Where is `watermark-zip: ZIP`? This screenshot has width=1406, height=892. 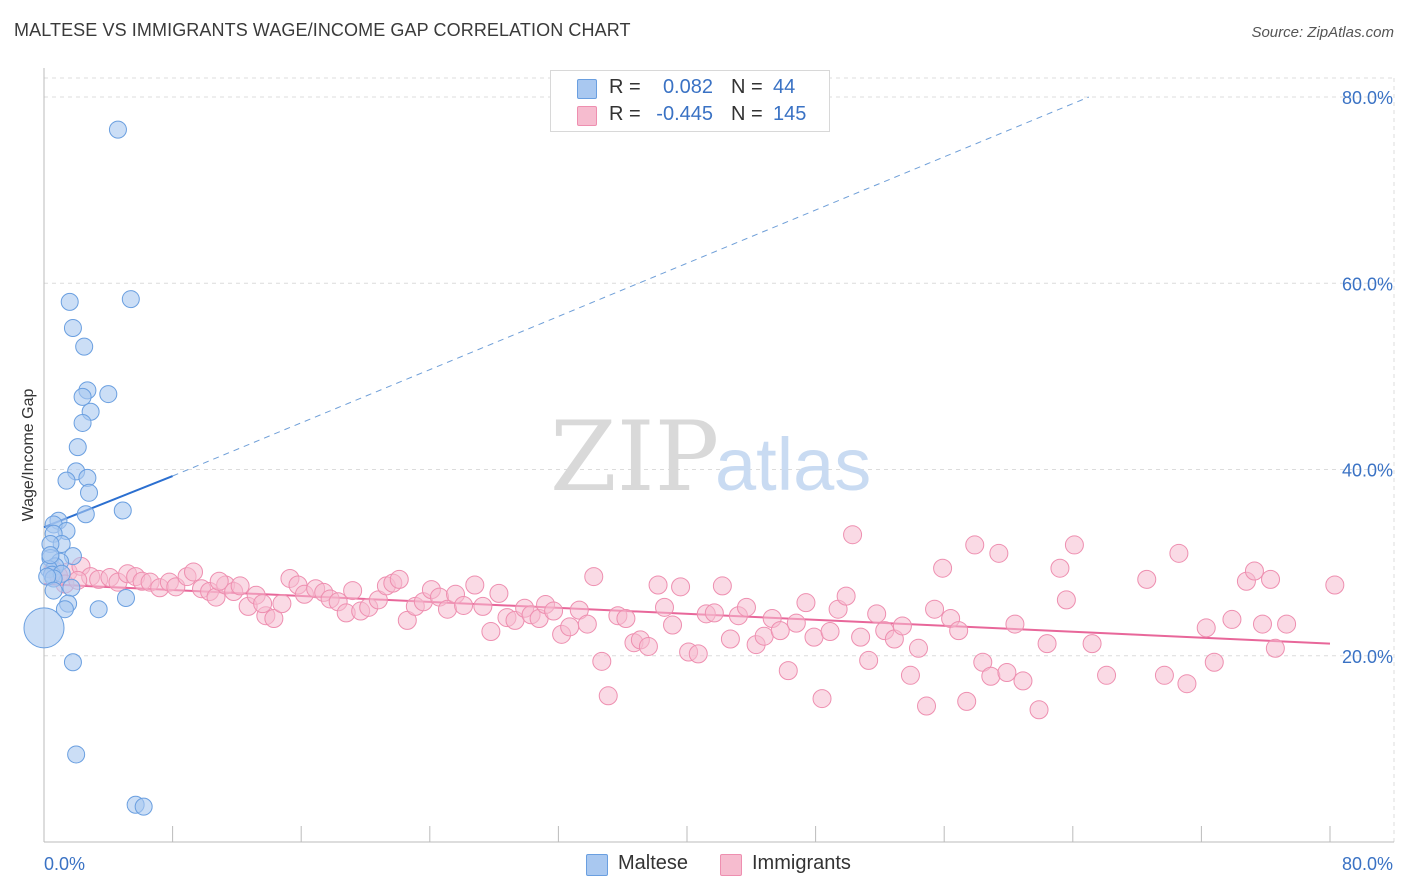 watermark-zip: ZIP is located at coordinates (634, 457).